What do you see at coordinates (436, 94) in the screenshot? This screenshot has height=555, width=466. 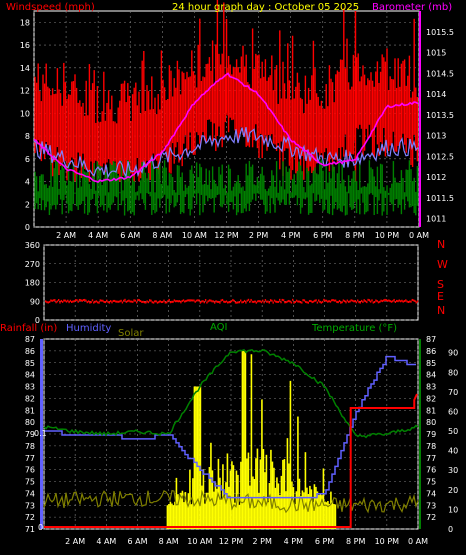 I see `baro-tick-label: 1014` at bounding box center [436, 94].